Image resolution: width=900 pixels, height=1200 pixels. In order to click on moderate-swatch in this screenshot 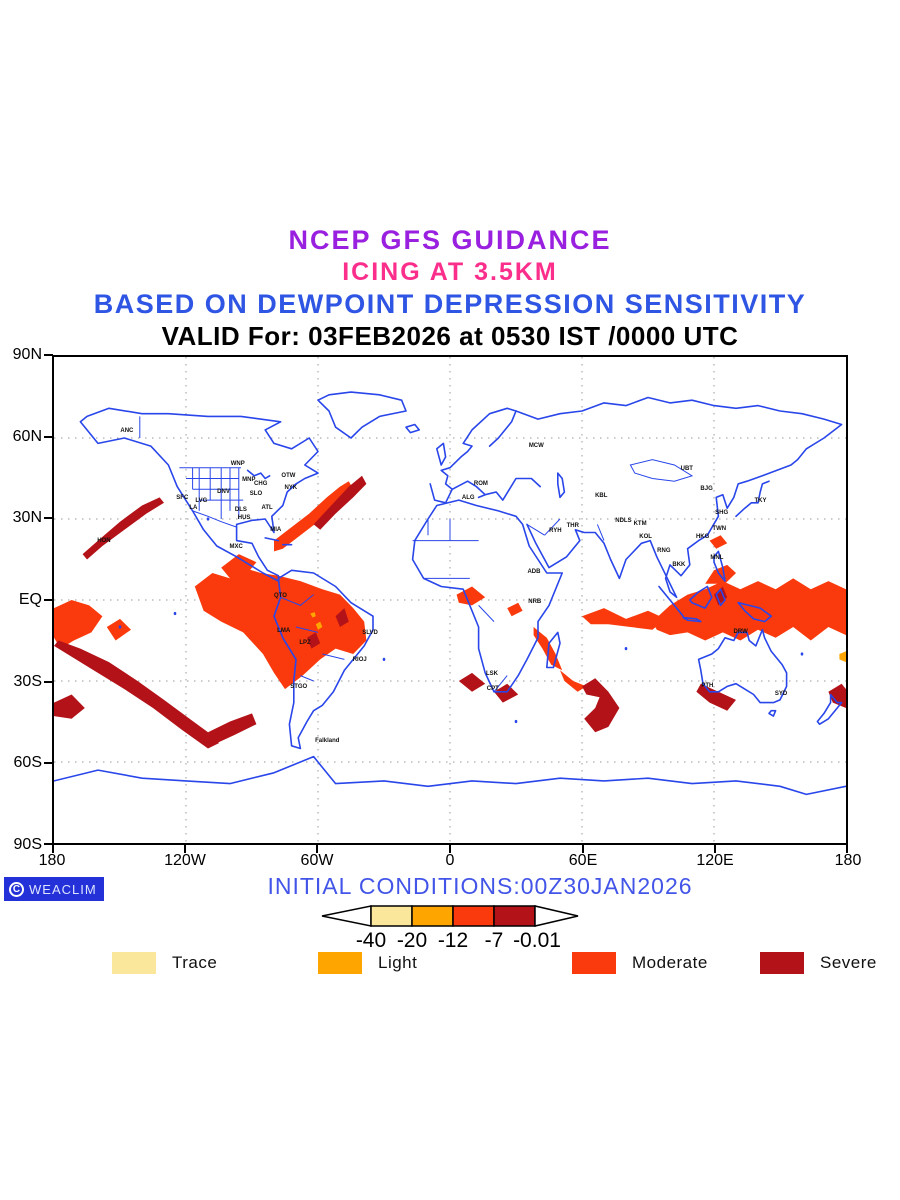, I will do `click(594, 963)`.